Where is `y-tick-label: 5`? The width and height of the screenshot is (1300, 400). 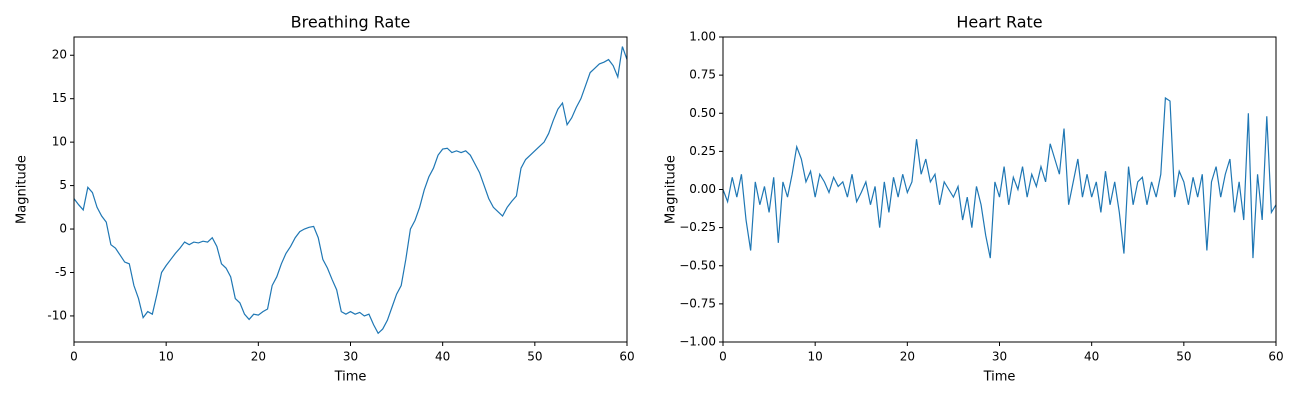 y-tick-label: 5 is located at coordinates (63, 185).